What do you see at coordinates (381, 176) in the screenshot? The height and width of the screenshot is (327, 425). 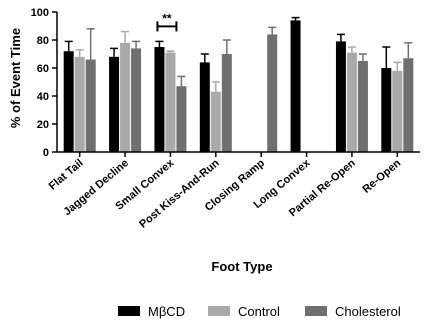 I see `x-tick-label: Re-Open` at bounding box center [381, 176].